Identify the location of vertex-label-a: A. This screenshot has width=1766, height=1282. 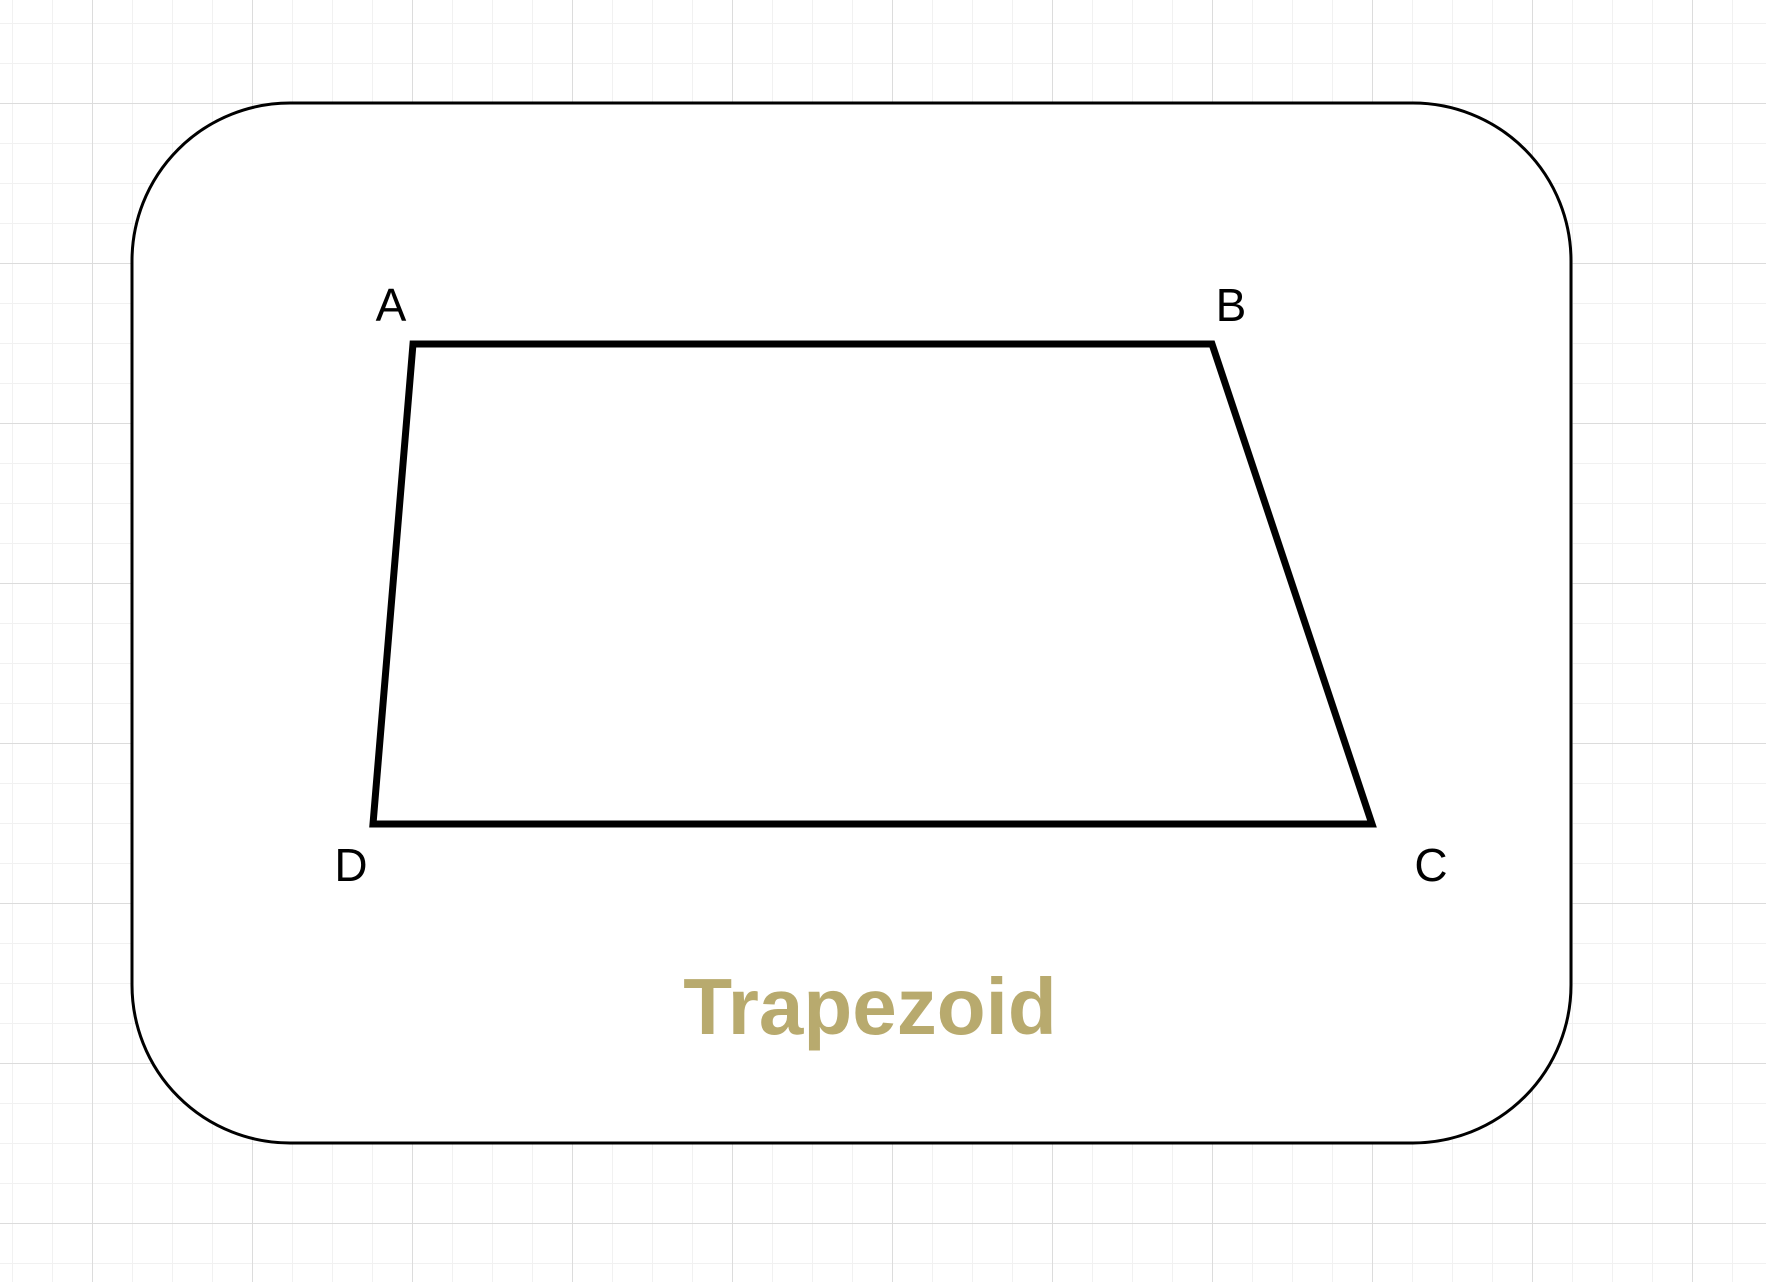
(391, 305).